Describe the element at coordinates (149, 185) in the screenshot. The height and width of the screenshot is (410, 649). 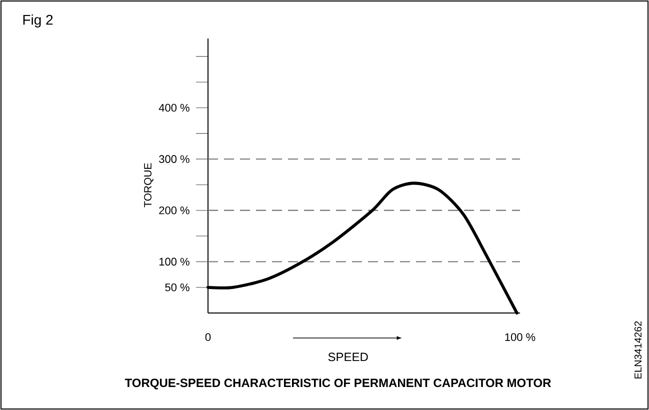
I see `y-axis-title: TORQUE` at that location.